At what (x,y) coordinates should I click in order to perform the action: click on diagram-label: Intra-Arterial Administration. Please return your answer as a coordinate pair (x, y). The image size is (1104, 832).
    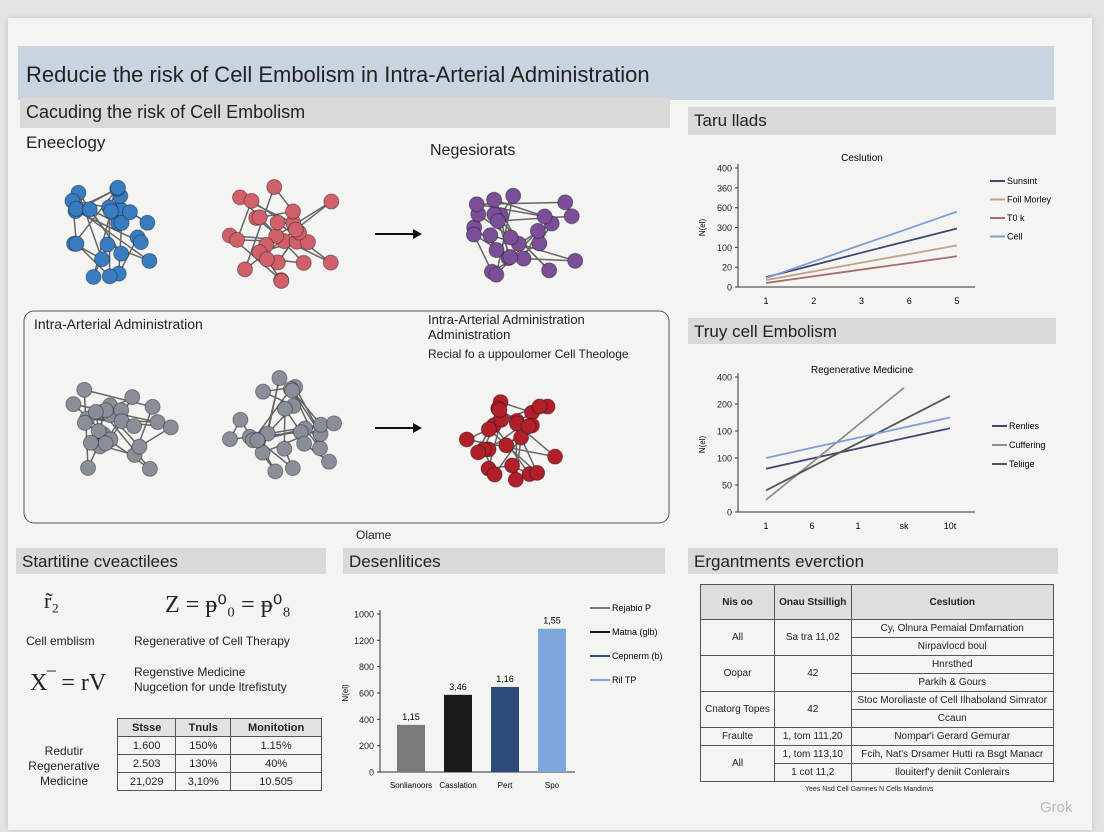
    Looking at the image, I should click on (118, 324).